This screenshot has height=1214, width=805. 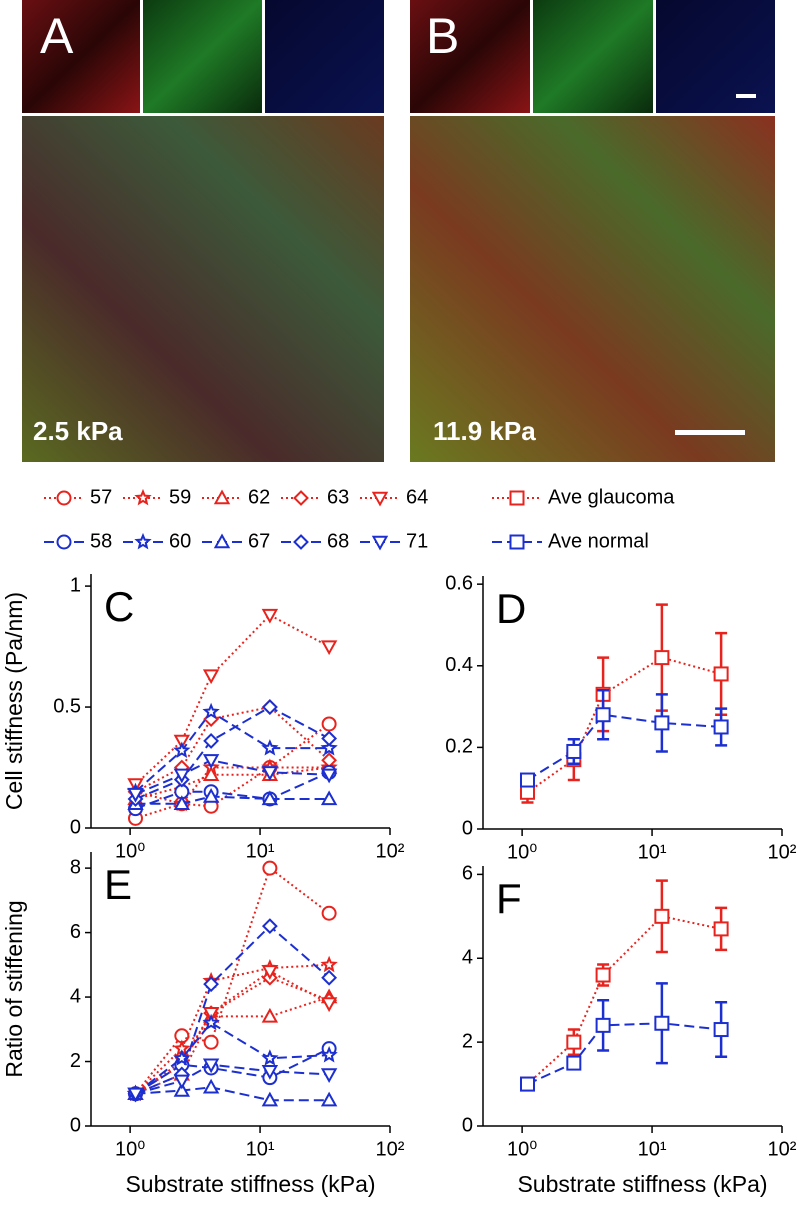 What do you see at coordinates (467, 1041) in the screenshot?
I see `y-tick-label: 2` at bounding box center [467, 1041].